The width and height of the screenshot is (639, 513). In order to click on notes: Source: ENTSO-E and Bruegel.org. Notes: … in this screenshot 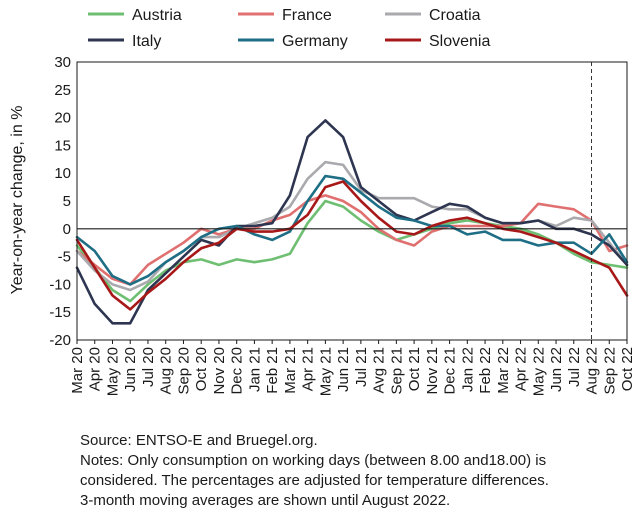, I will do `click(357, 471)`.